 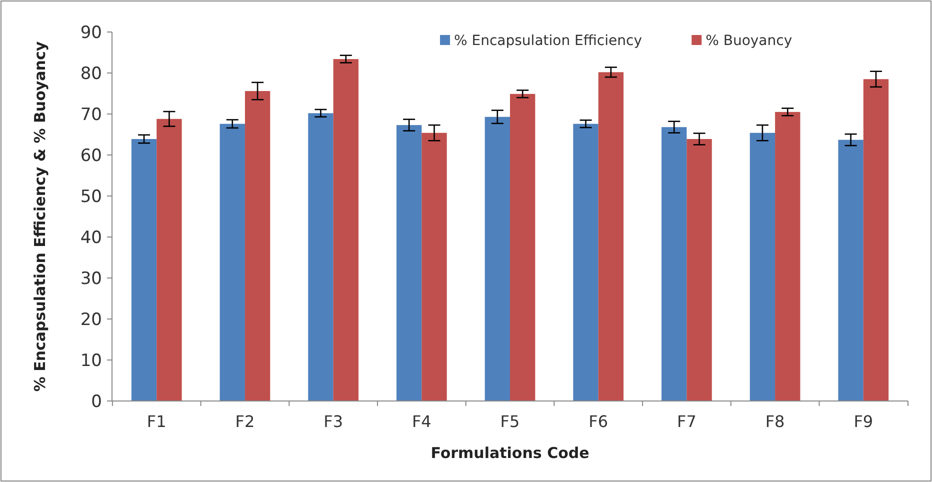 I want to click on y-tick-label: 70, so click(x=91, y=114).